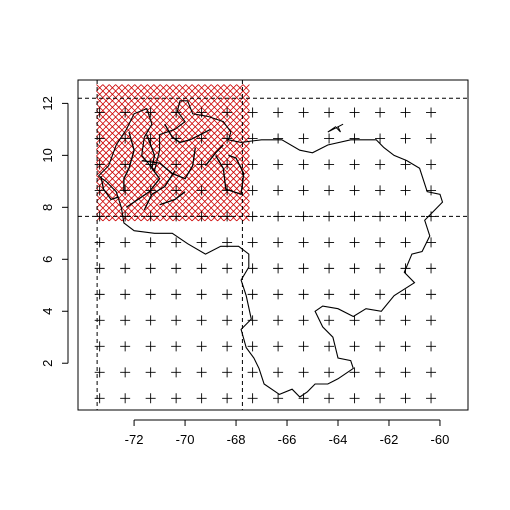 This screenshot has width=510, height=510. Describe the element at coordinates (185, 439) in the screenshot. I see `x-tick-label: -70` at that location.